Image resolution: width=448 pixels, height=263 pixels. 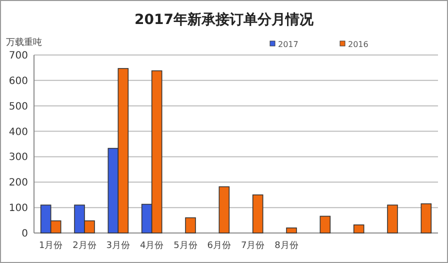 I want to click on legend-label: 2016, so click(x=358, y=44).